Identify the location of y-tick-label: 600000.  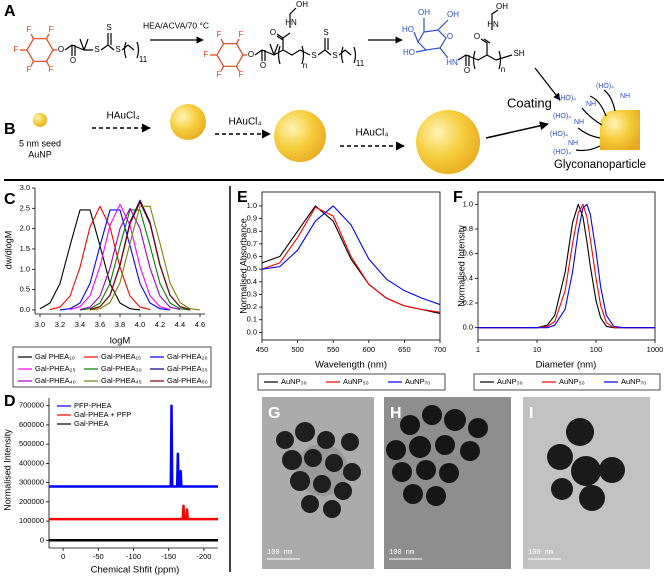
(31, 424).